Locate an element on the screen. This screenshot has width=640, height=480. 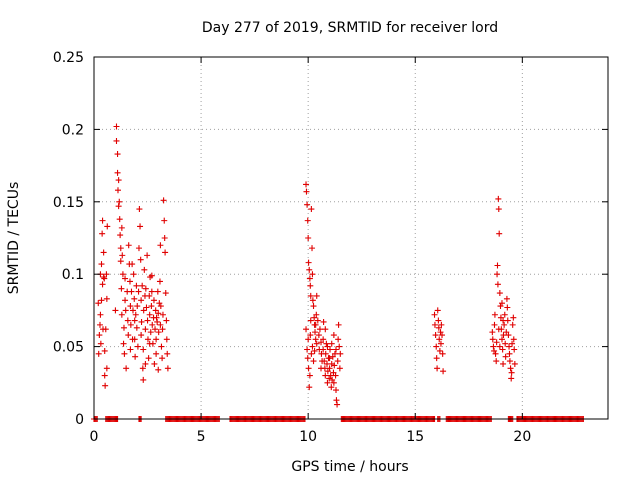
y-tick-label: 0.25 is located at coordinates (68, 58).